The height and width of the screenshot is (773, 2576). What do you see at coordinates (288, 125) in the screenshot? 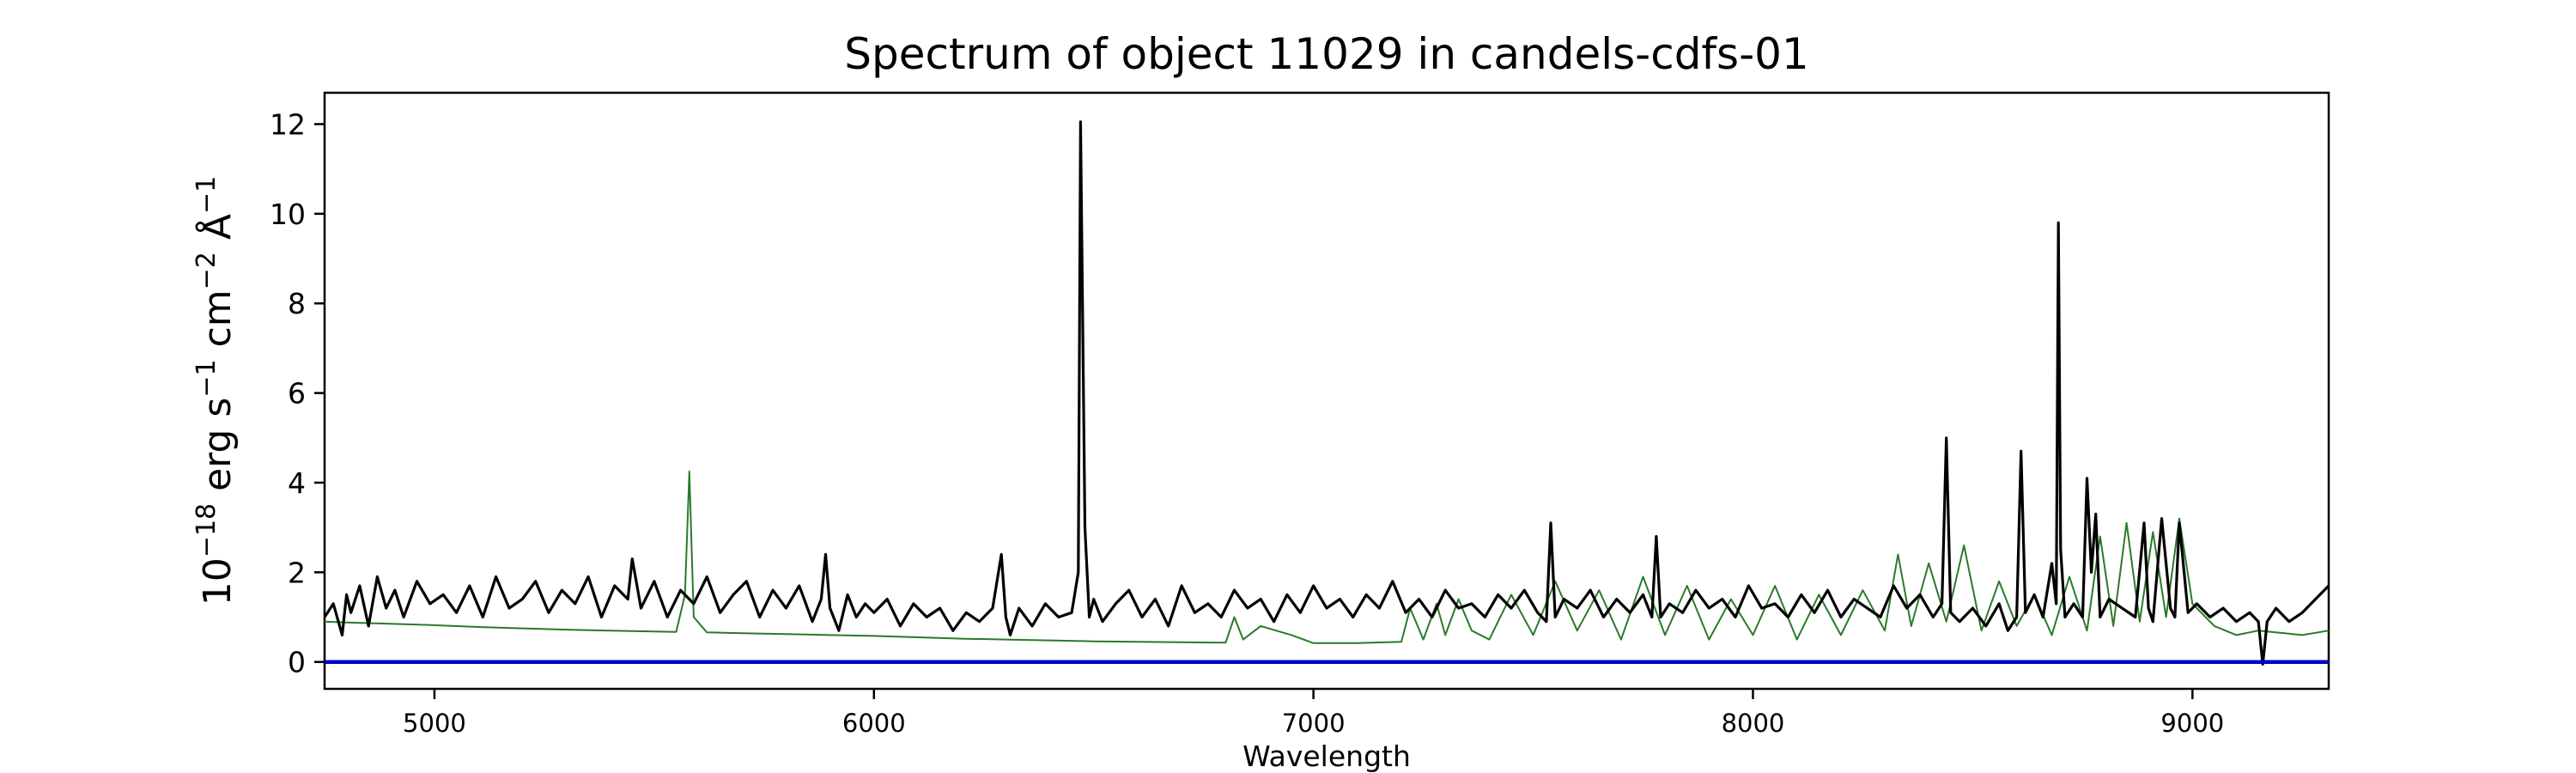
I see `y-tick-label: 12` at bounding box center [288, 125].